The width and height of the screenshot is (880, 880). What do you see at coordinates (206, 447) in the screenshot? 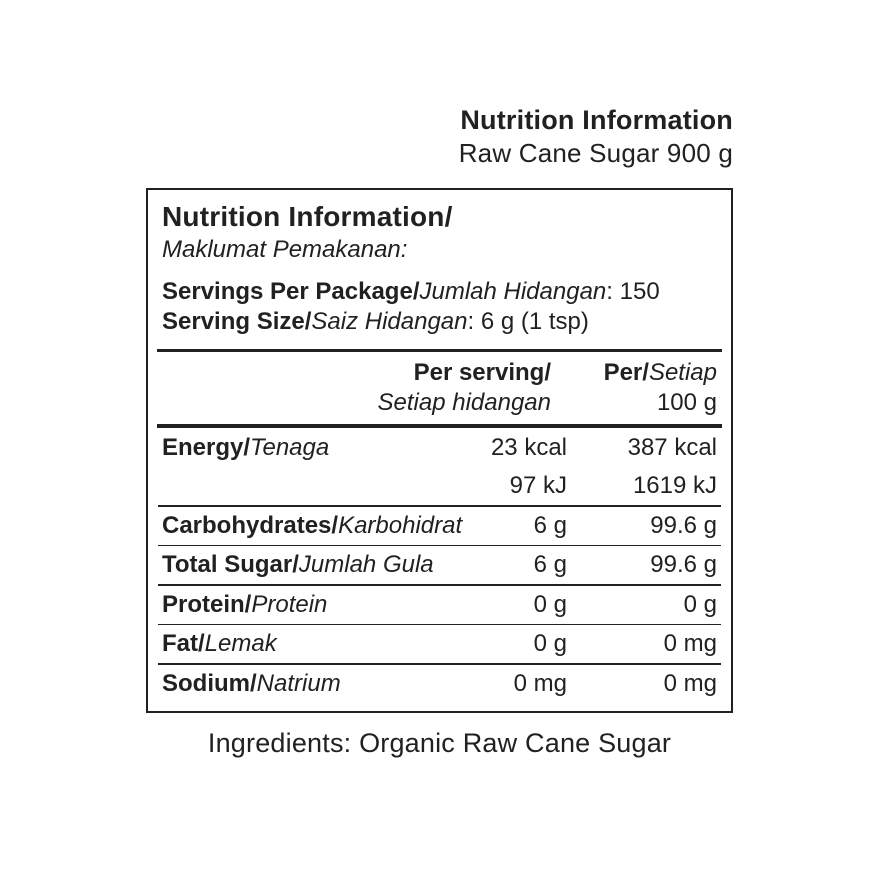
I see `row-label-en: Energy/` at bounding box center [206, 447].